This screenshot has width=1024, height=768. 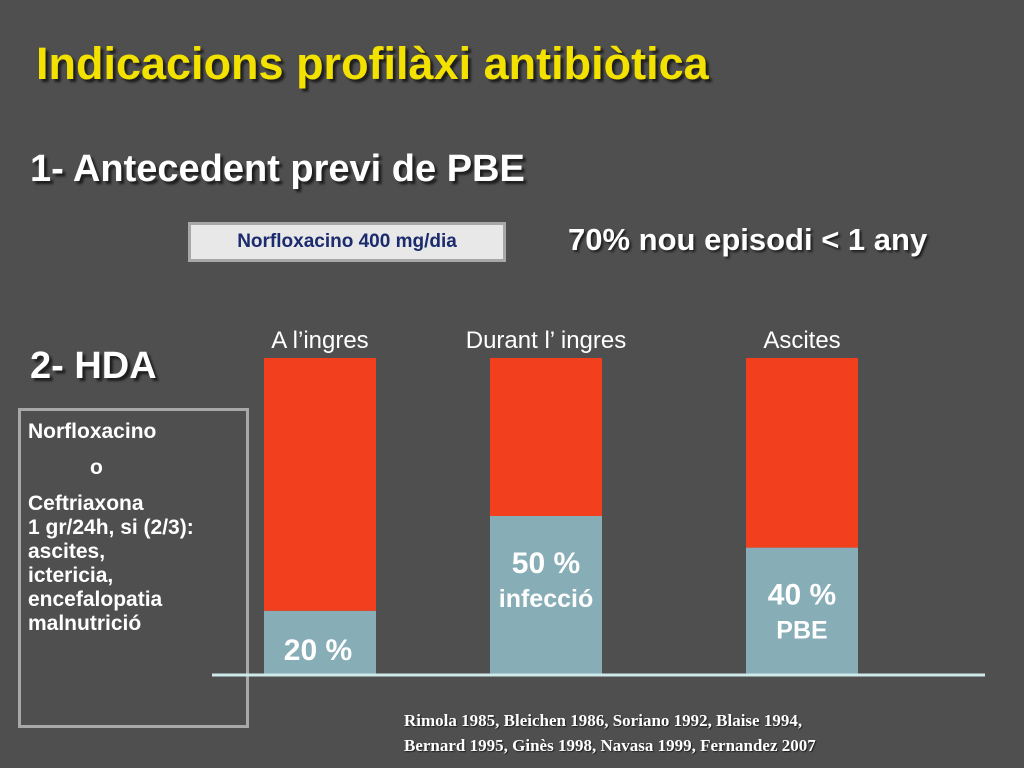 I want to click on category-label: Ascites, so click(x=801, y=340).